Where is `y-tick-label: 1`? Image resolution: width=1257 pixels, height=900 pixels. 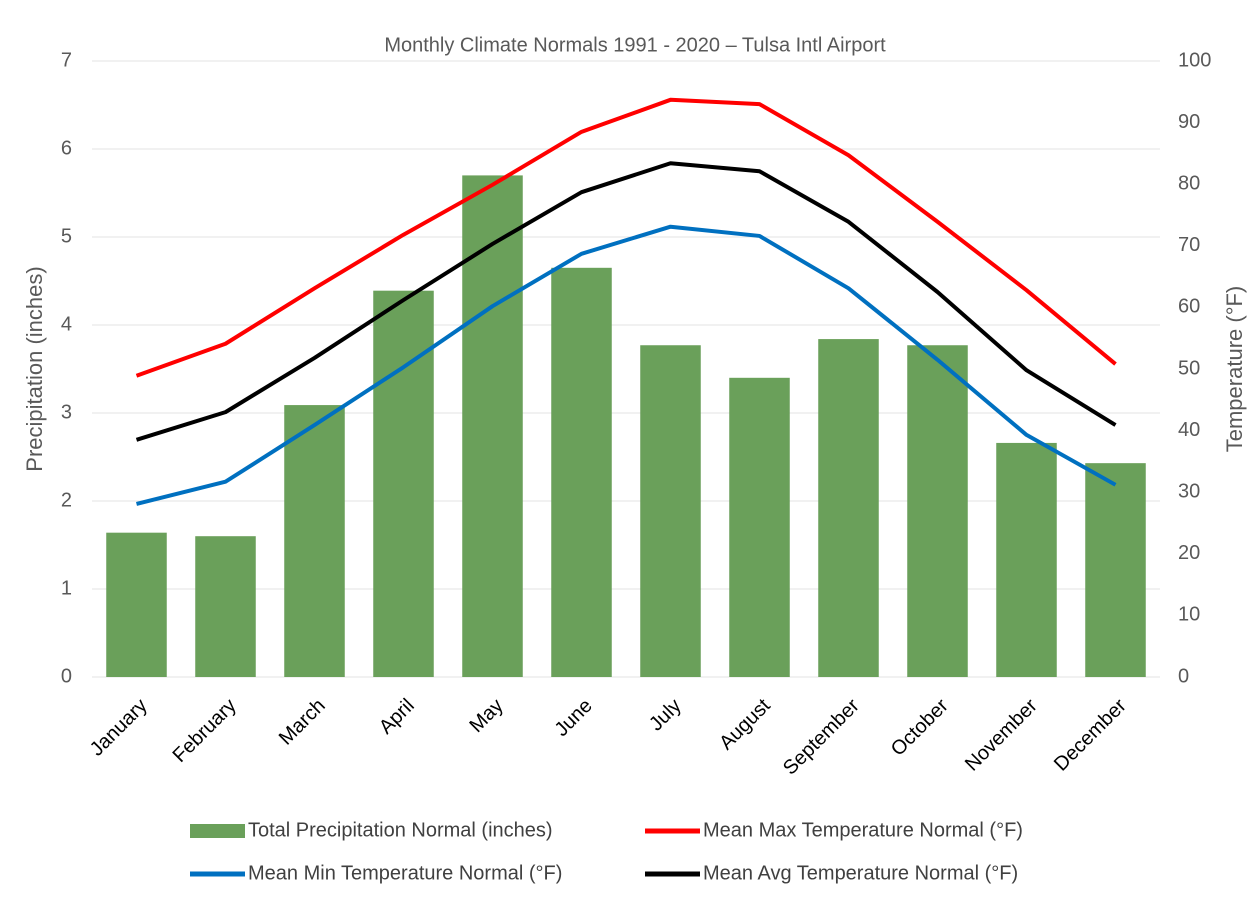
y-tick-label: 1 is located at coordinates (66, 588).